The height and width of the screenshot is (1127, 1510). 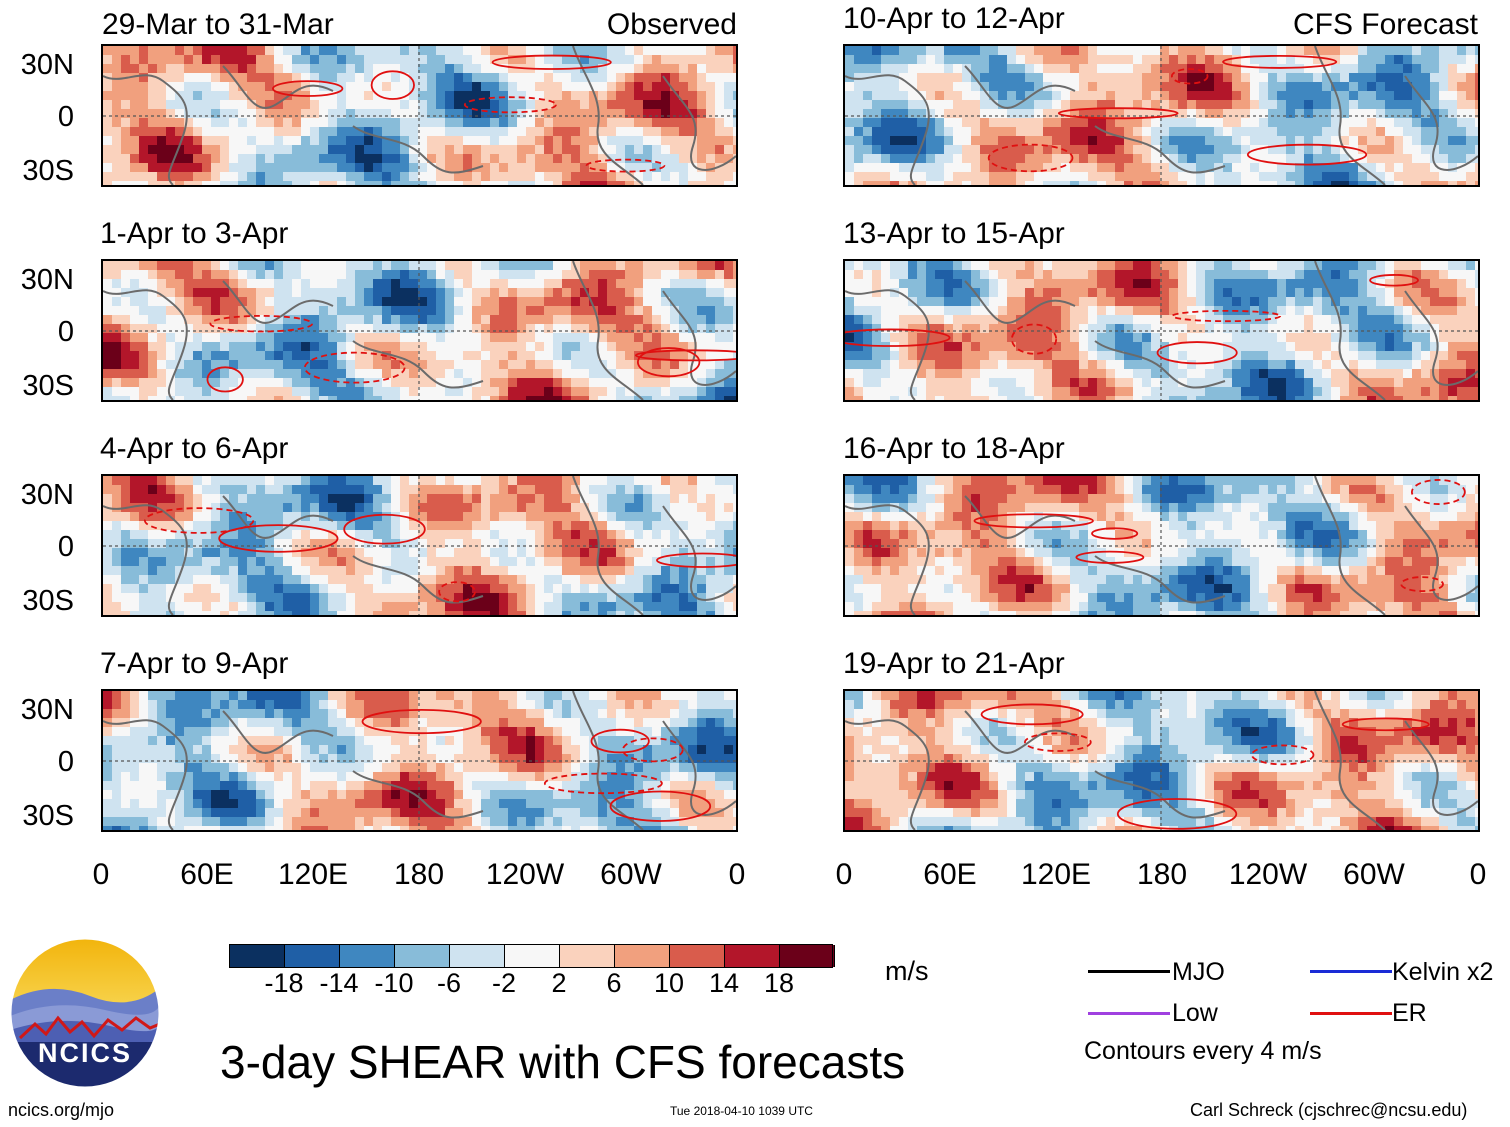 I want to click on panel-title-left-1: 29-Mar to 31-Mar, so click(x=218, y=24).